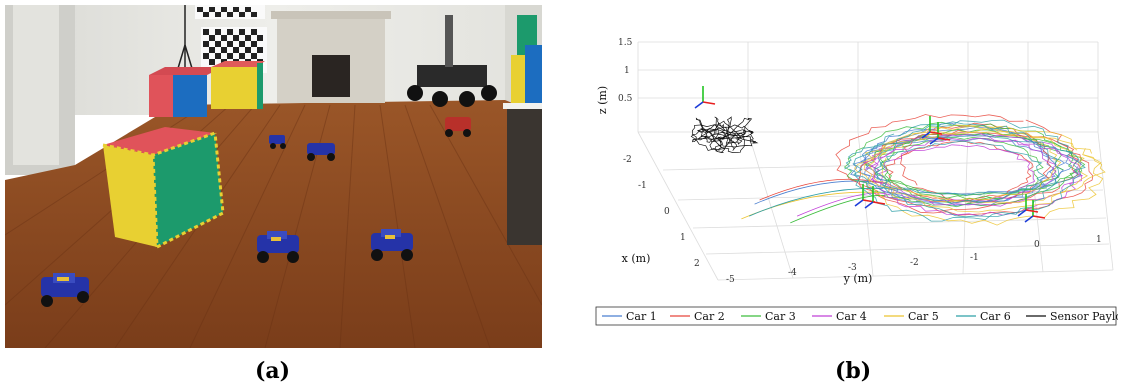 The image size is (1124, 390). Describe the element at coordinates (661, 212) in the screenshot. I see `x-tick-labels: -2 -1 0 1 2` at that location.